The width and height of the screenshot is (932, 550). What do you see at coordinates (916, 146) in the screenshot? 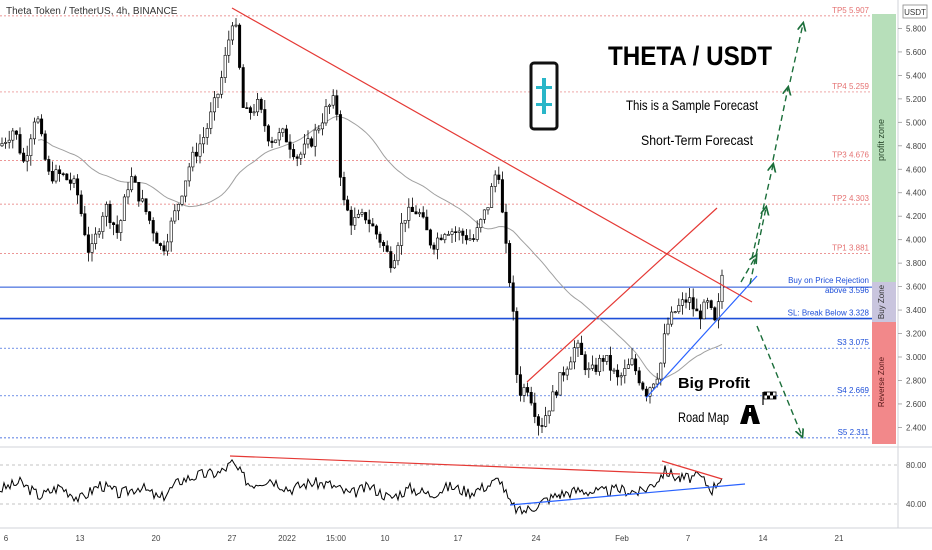
I see `price-tick-label: 4.800` at bounding box center [916, 146].